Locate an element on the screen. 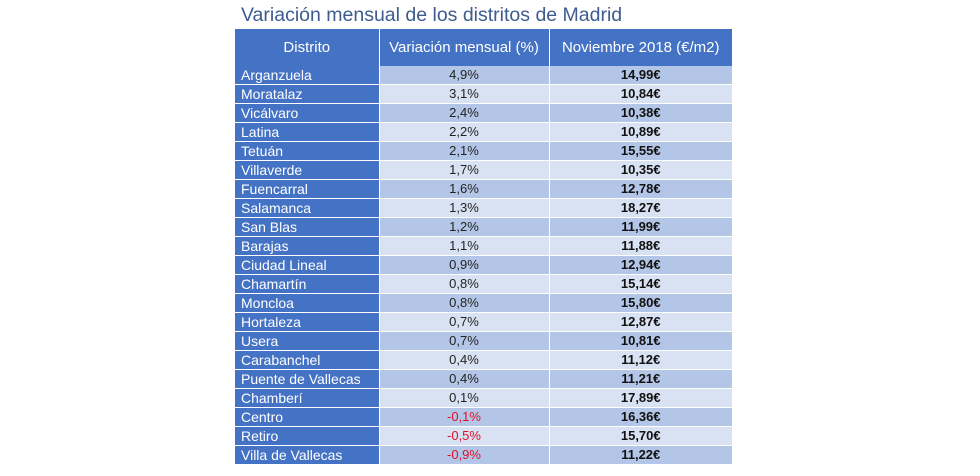 This screenshot has height=476, width=980. cell-distrito: Latina is located at coordinates (307, 132).